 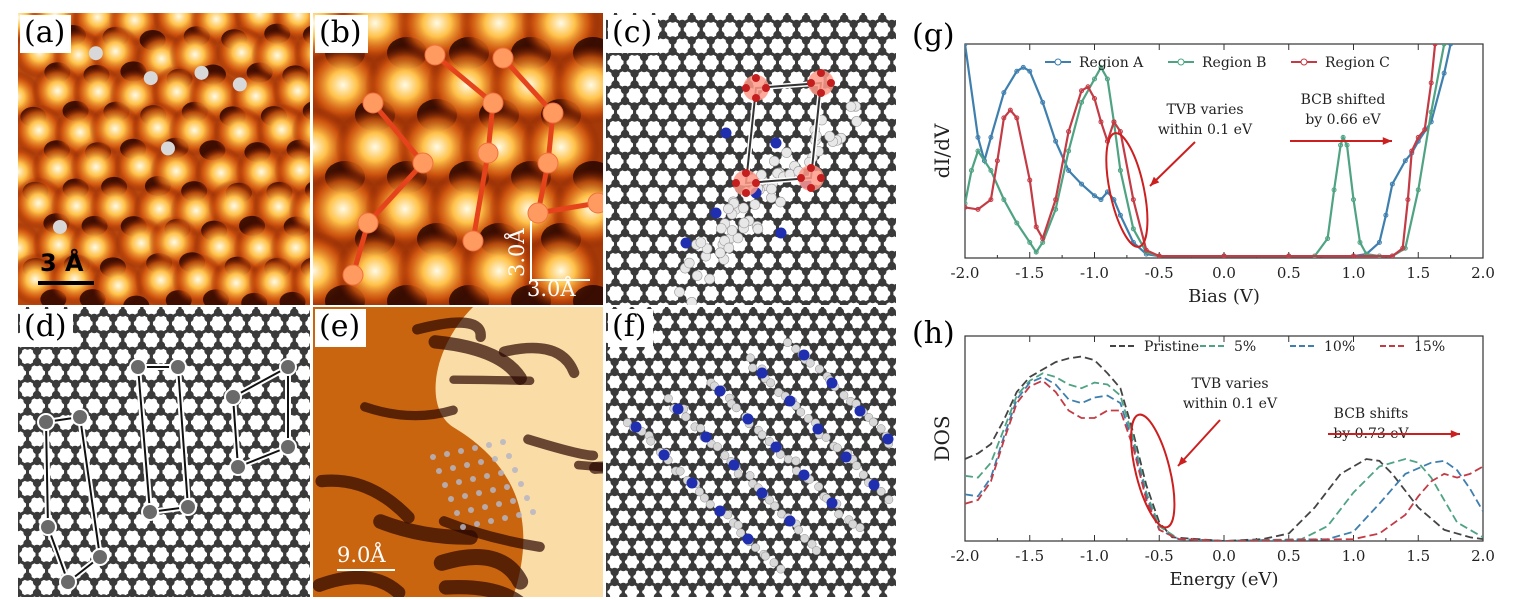 What do you see at coordinates (751, 452) in the screenshot?
I see `lattice-model-f` at bounding box center [751, 452].